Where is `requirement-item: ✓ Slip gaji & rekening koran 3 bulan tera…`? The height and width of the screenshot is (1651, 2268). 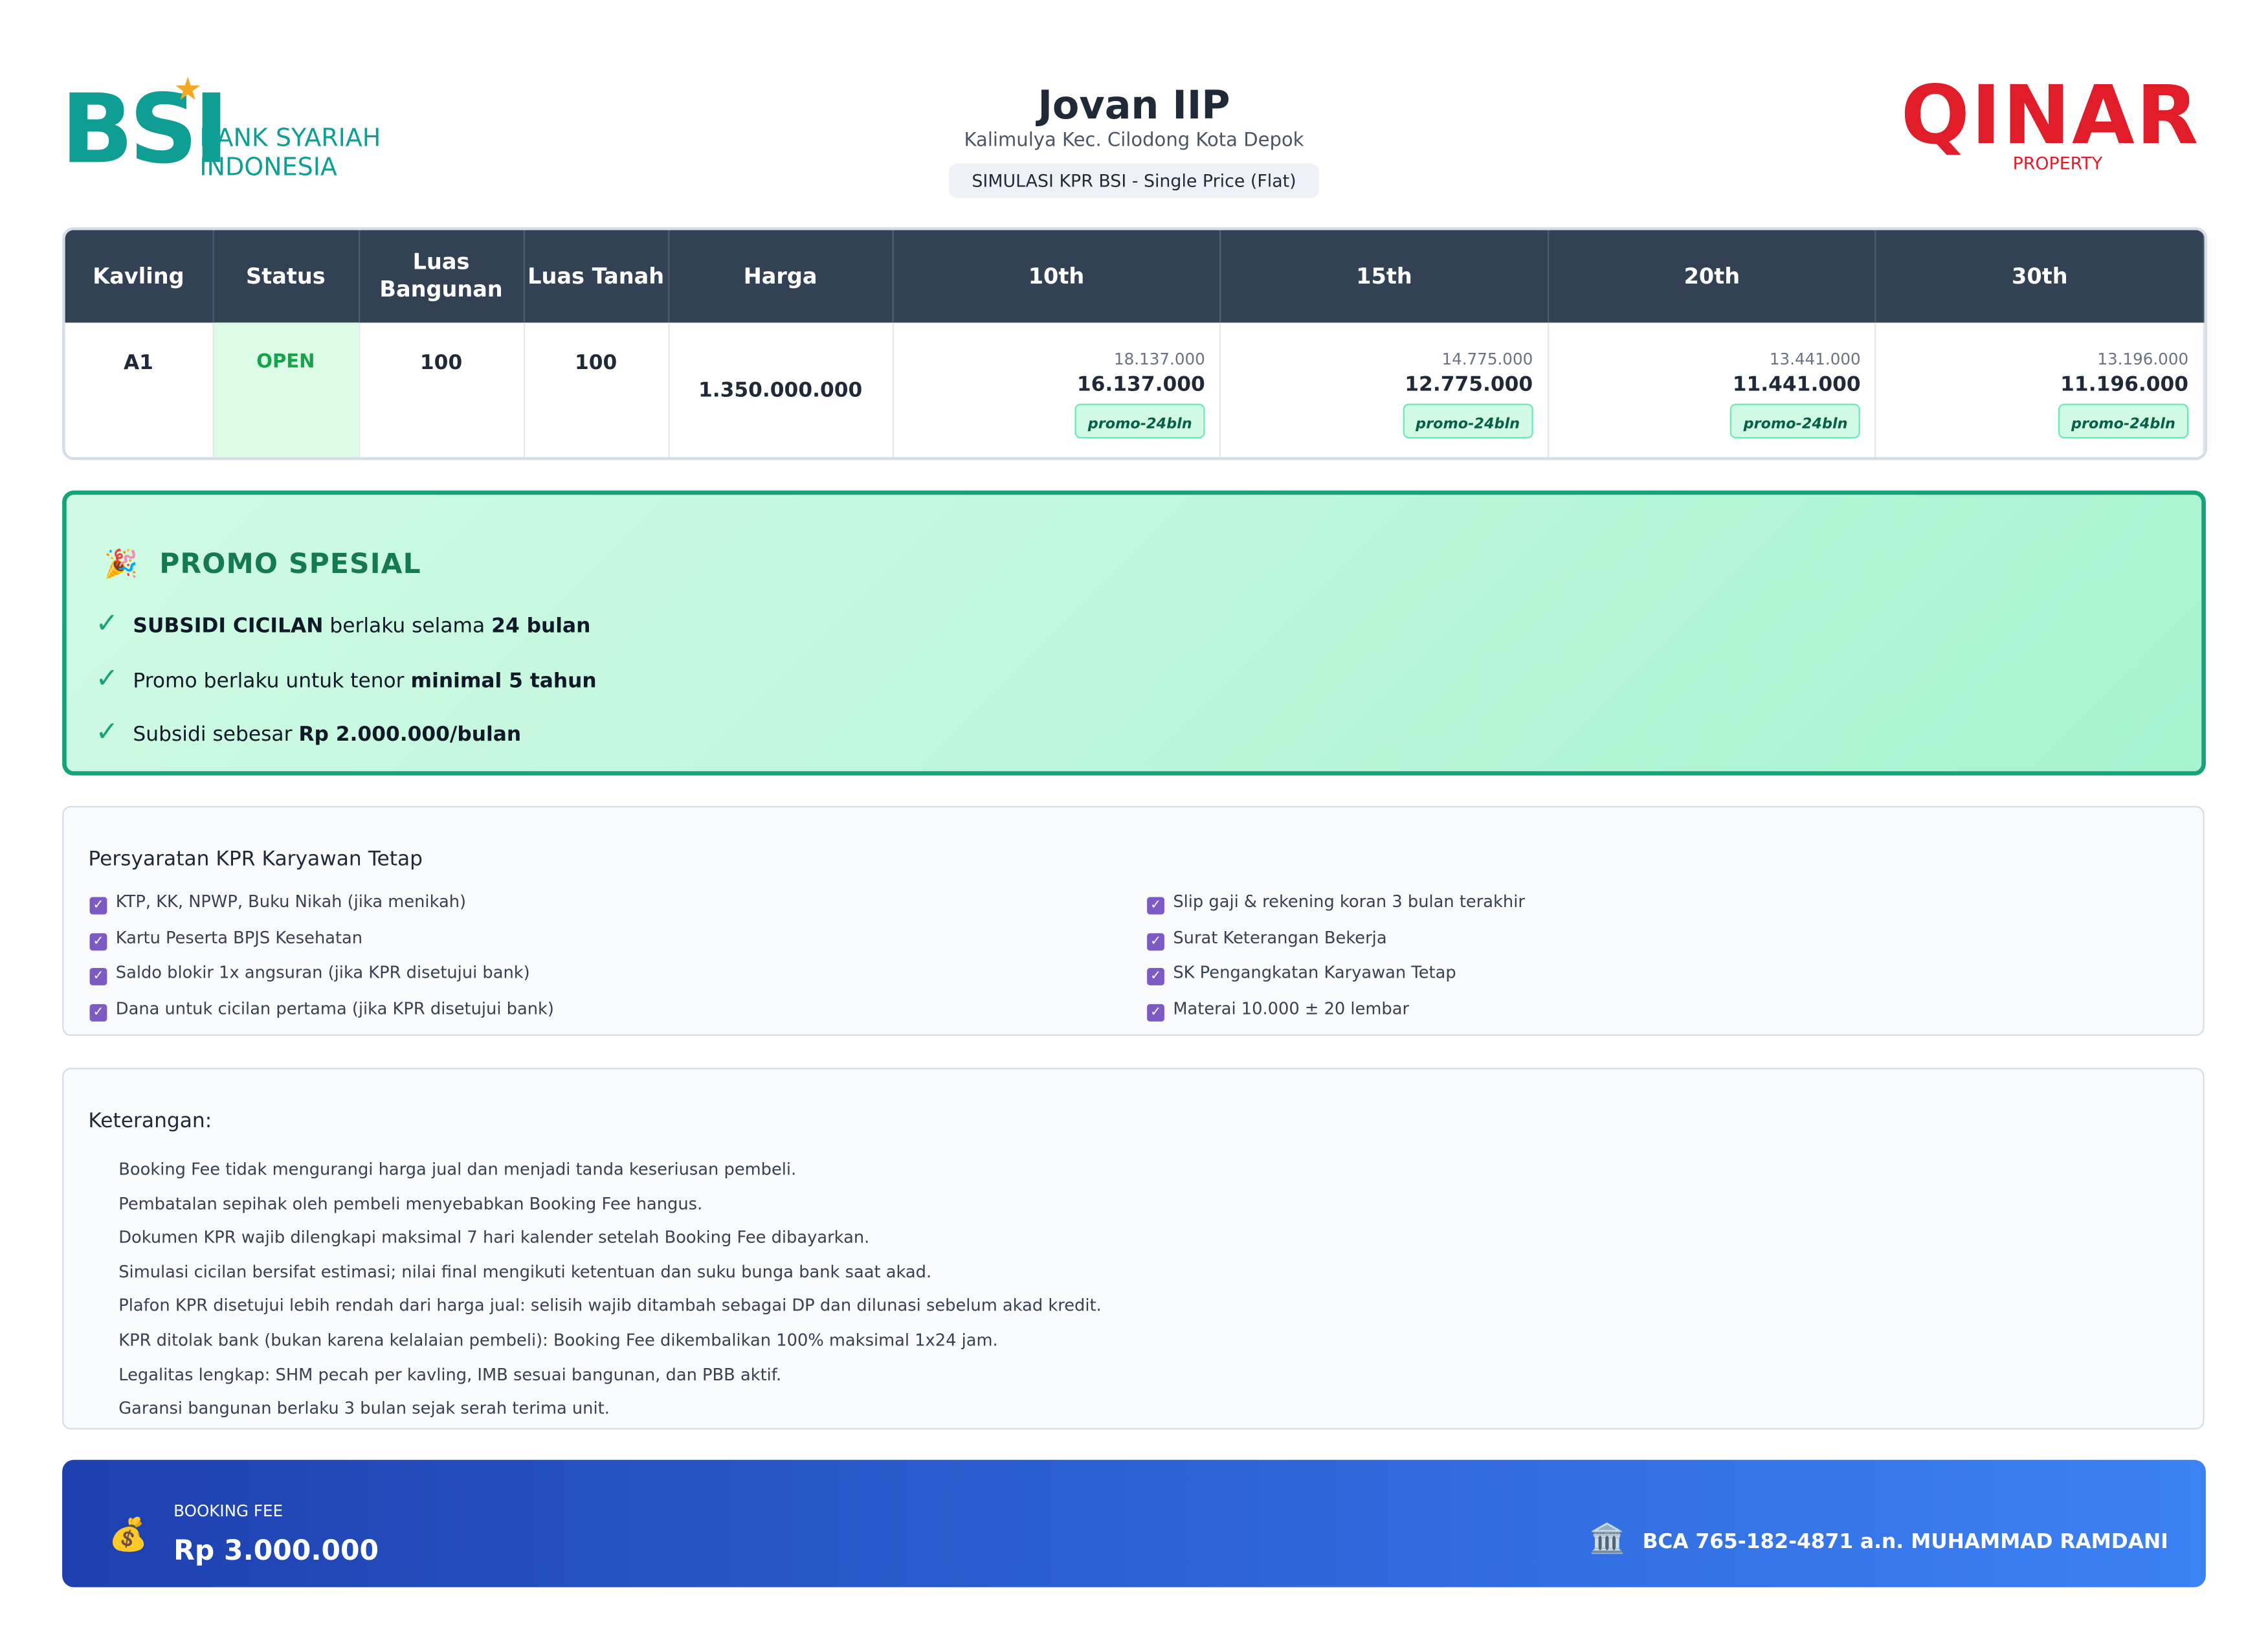
requirement-item: ✓ Slip gaji & rekening koran 3 bulan tera… is located at coordinates (1581, 909).